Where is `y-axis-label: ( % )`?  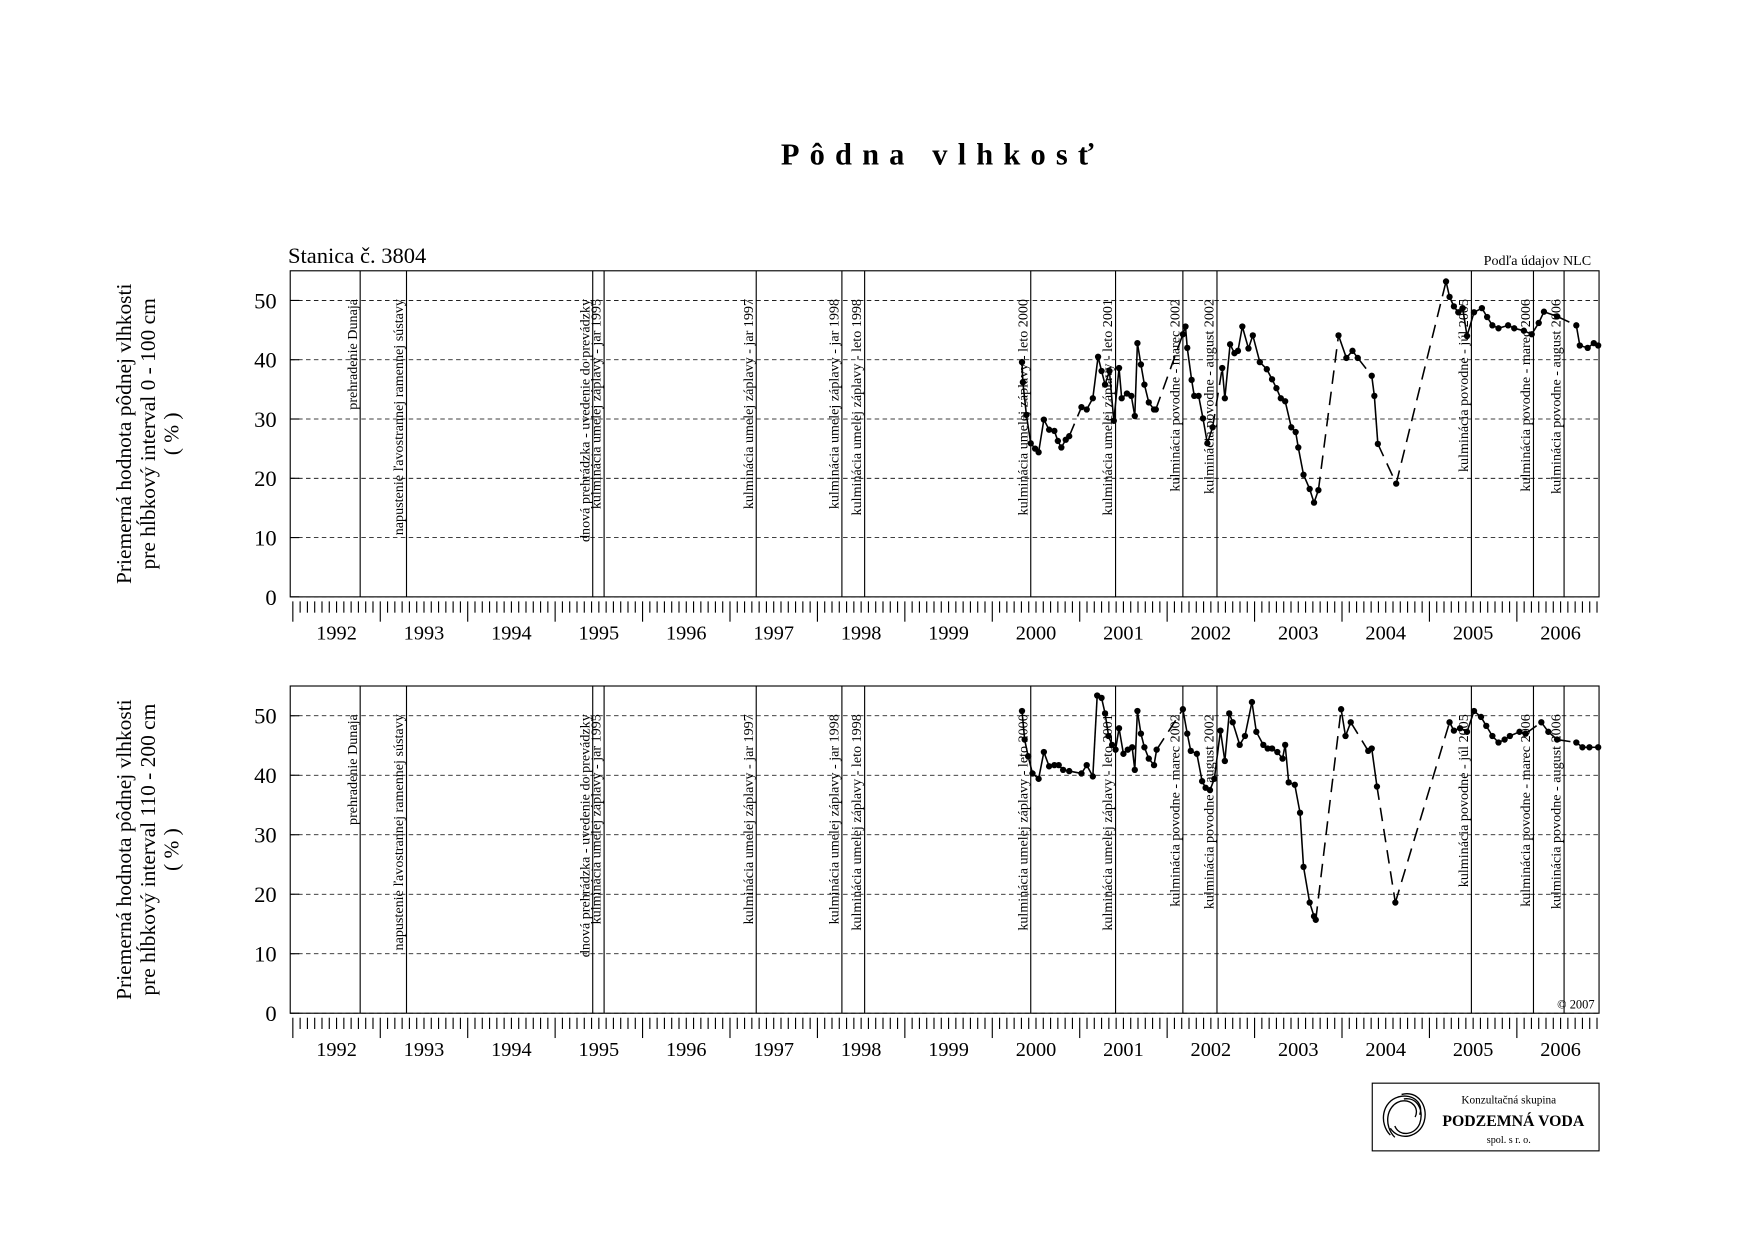
y-axis-label: ( % ) is located at coordinates (172, 849).